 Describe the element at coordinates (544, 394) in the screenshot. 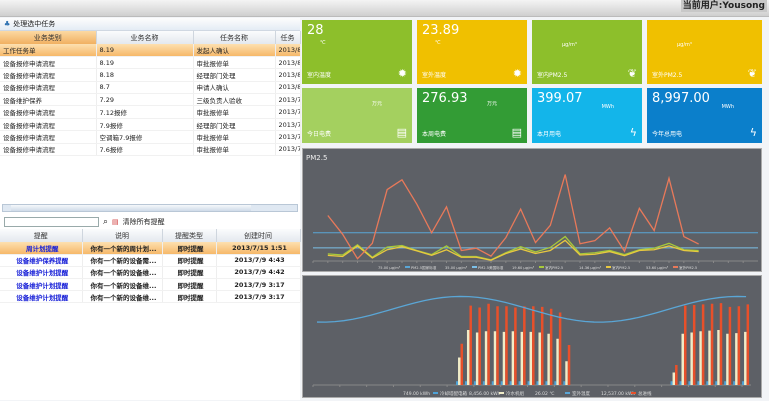

I see `legend-value: 26.02 ℃` at that location.